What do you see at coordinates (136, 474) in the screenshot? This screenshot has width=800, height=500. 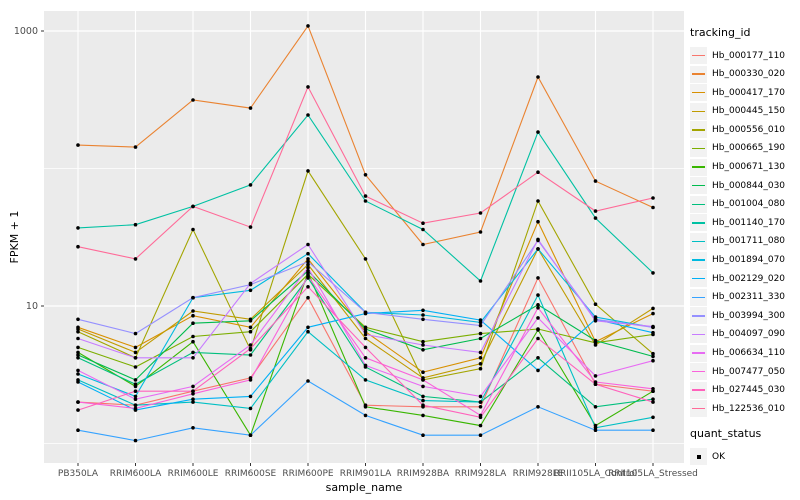 I see `x-tick-label: RRIM600LA` at bounding box center [136, 474].